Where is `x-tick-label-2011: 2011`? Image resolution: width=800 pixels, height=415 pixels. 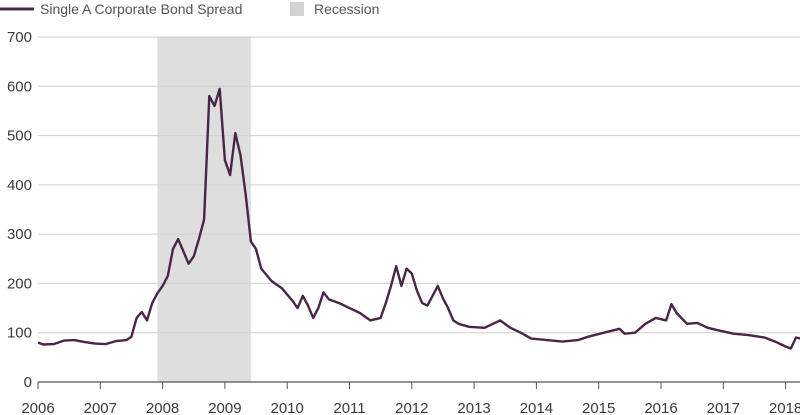 x-tick-label-2011: 2011 is located at coordinates (349, 407).